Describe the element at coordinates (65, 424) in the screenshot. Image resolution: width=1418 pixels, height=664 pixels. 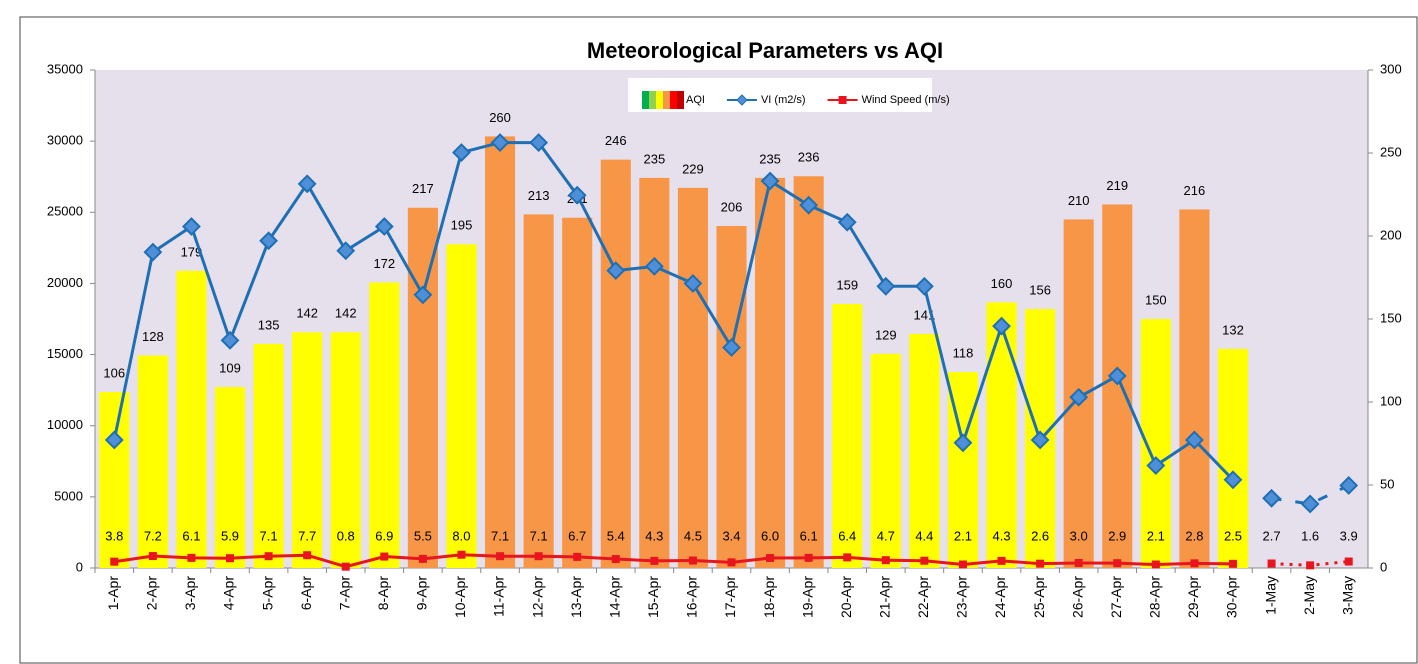
I see `y-tick-label: 10000` at that location.